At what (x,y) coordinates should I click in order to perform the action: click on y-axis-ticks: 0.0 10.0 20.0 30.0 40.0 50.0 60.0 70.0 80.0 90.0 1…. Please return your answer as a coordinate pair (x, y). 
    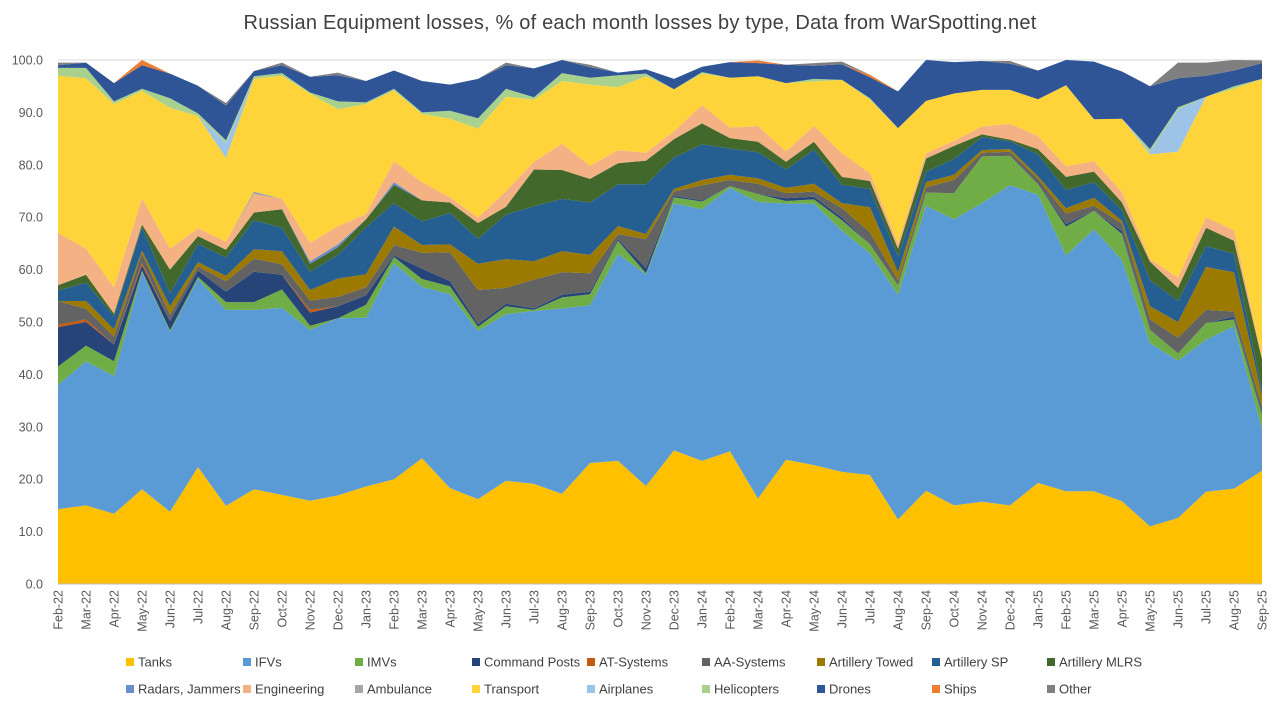
    Looking at the image, I should click on (27, 323).